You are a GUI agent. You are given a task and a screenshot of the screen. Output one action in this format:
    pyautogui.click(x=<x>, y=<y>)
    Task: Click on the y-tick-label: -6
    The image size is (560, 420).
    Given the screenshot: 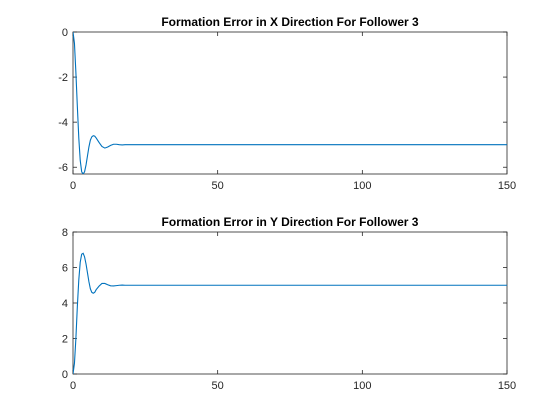 What is the action you would take?
    pyautogui.click(x=63, y=168)
    